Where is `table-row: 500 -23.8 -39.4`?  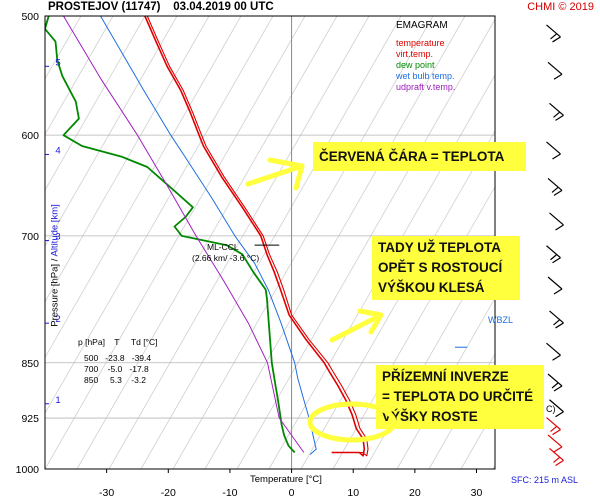 table-row: 500 -23.8 -39.4 is located at coordinates (117, 358).